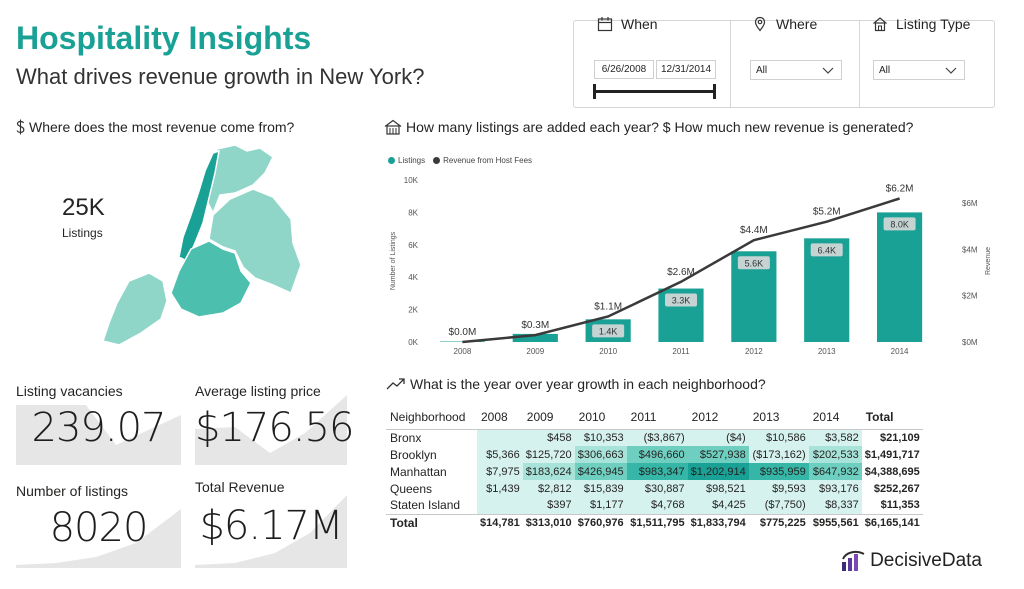 This screenshot has width=1024, height=589. What do you see at coordinates (970, 296) in the screenshot?
I see `y2-tick-label: $2M` at bounding box center [970, 296].